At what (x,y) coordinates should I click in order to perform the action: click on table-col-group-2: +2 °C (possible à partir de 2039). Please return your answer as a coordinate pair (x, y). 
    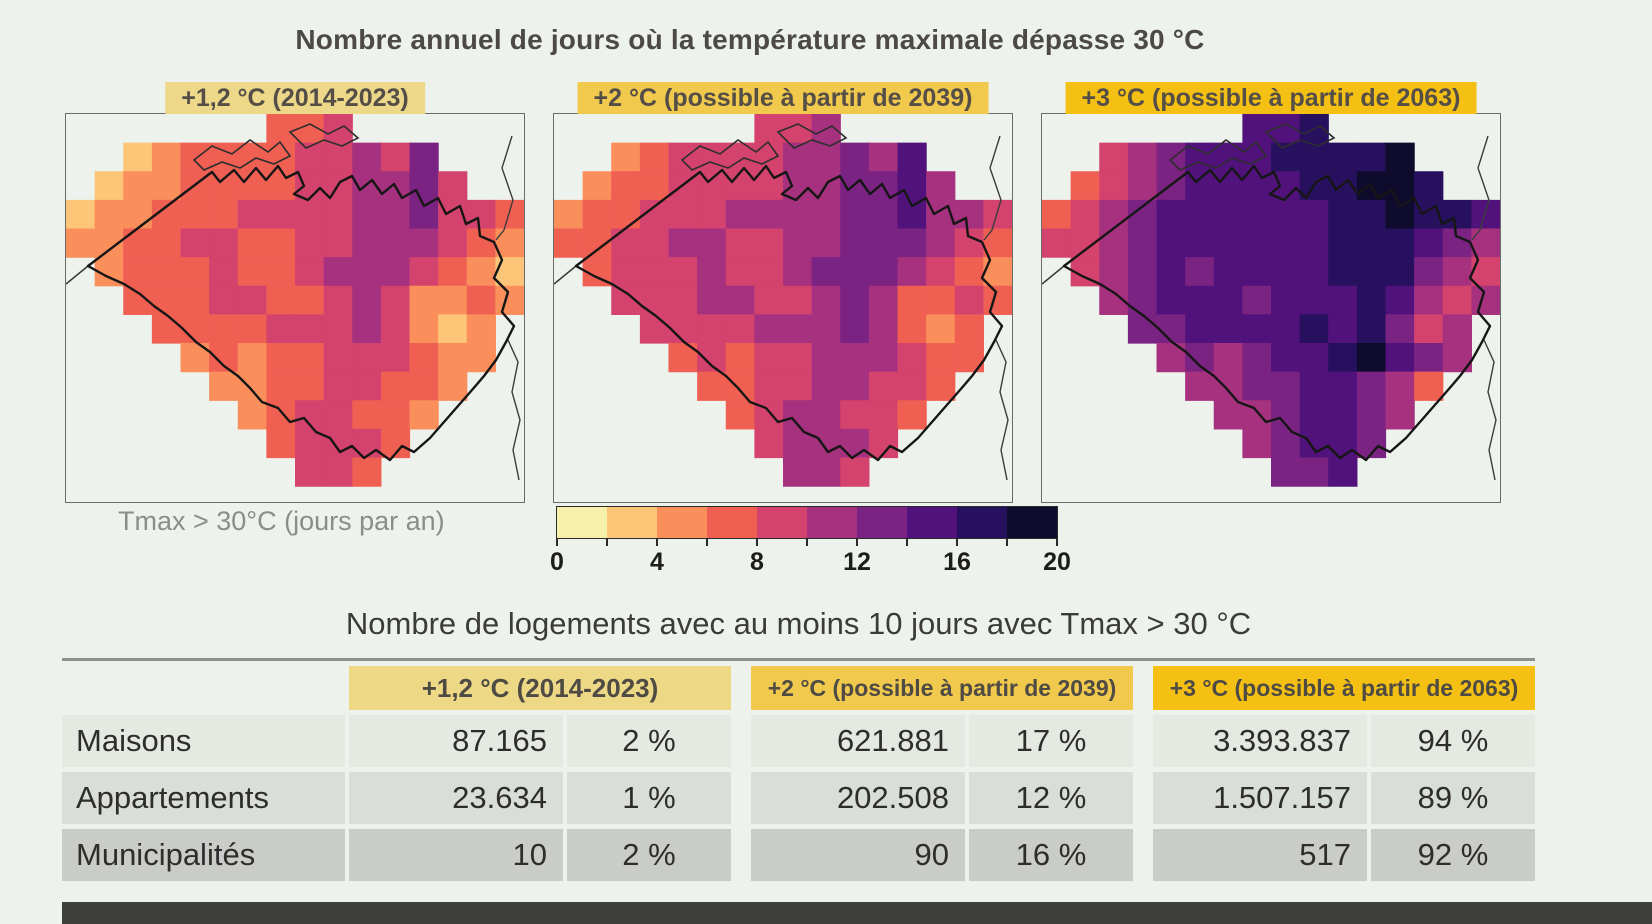
    Looking at the image, I should click on (942, 688).